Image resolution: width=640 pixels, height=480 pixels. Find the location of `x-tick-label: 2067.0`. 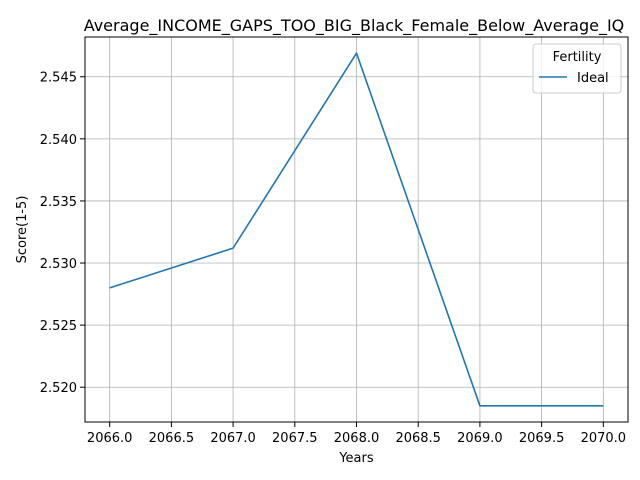

x-tick-label: 2067.0 is located at coordinates (233, 438).